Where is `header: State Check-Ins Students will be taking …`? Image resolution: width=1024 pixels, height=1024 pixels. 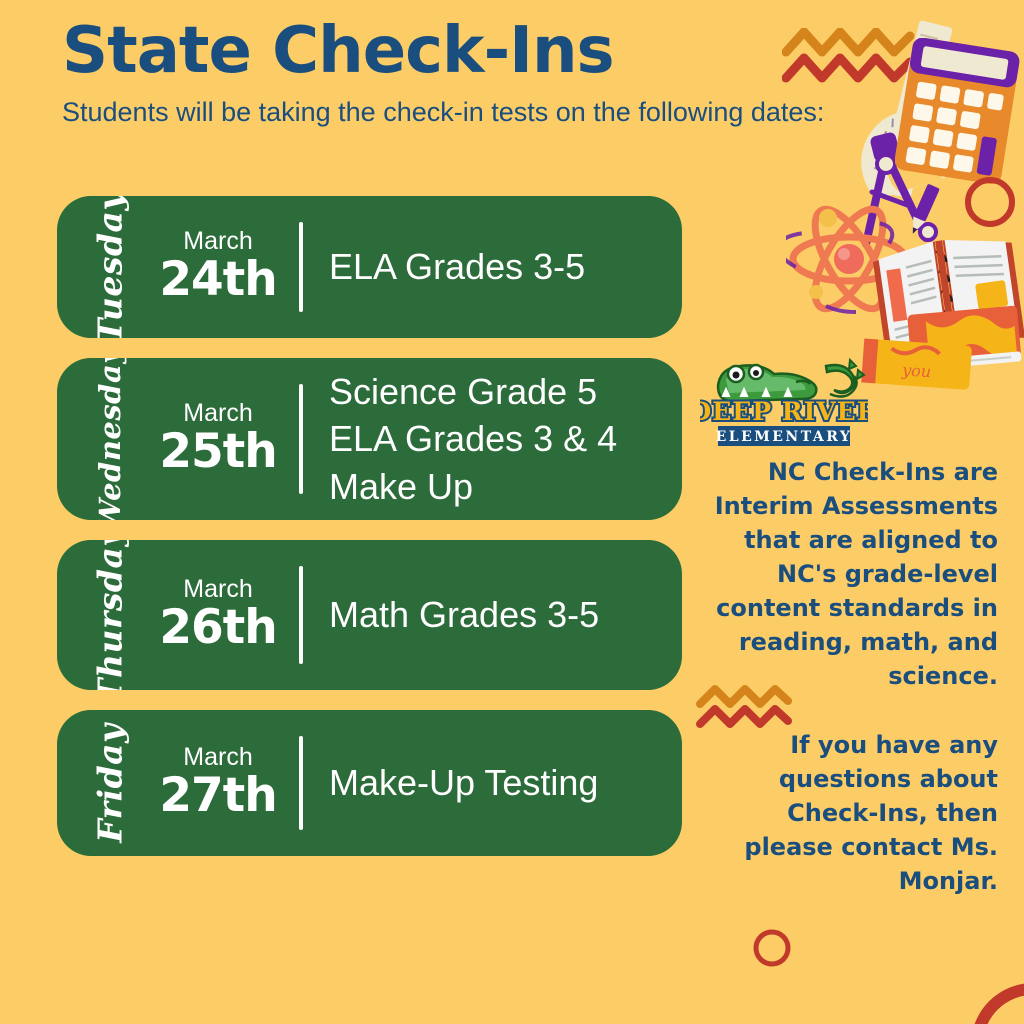
header: State Check-Ins Students will be taking … is located at coordinates (457, 72).